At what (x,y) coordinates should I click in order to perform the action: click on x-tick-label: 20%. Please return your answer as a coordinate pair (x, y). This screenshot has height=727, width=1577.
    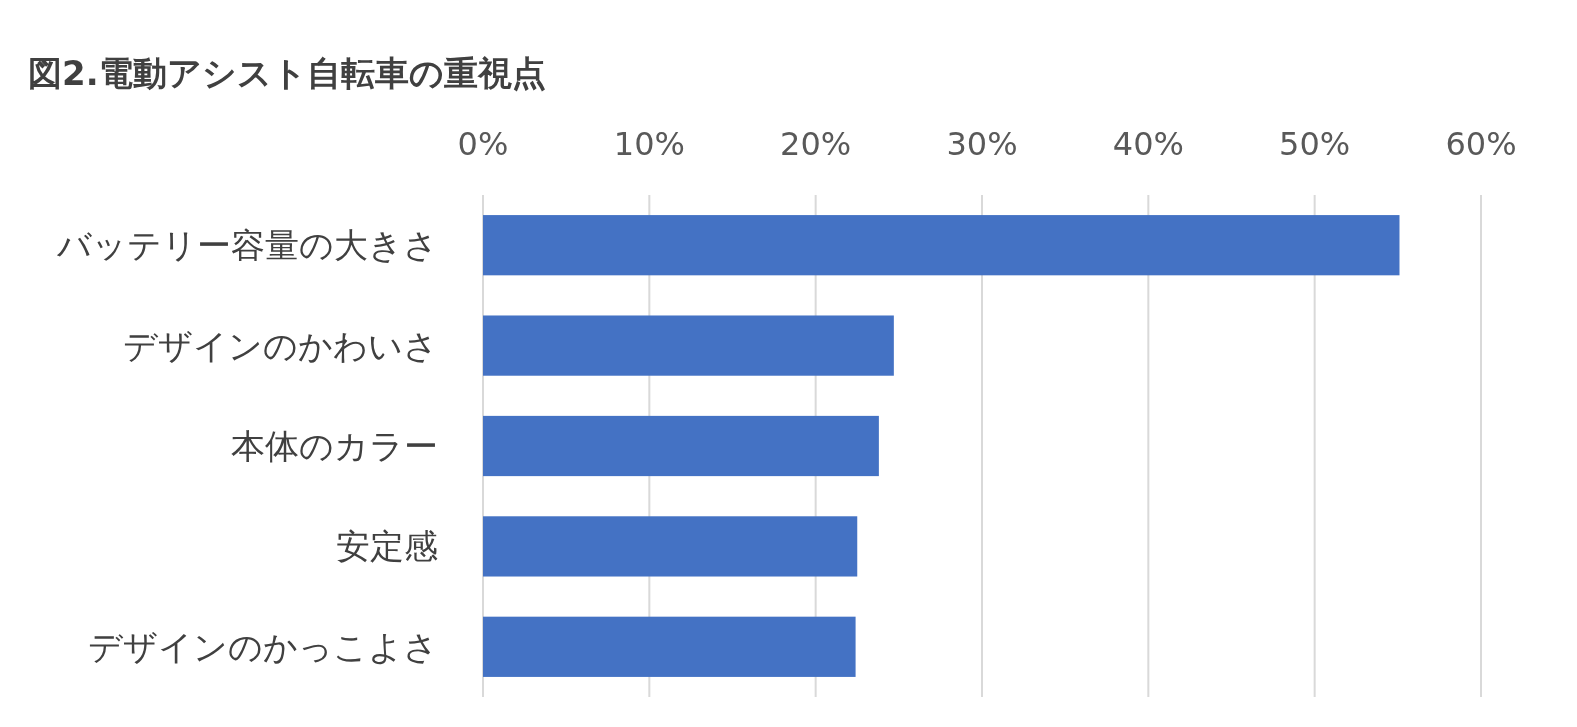
    Looking at the image, I should click on (816, 144).